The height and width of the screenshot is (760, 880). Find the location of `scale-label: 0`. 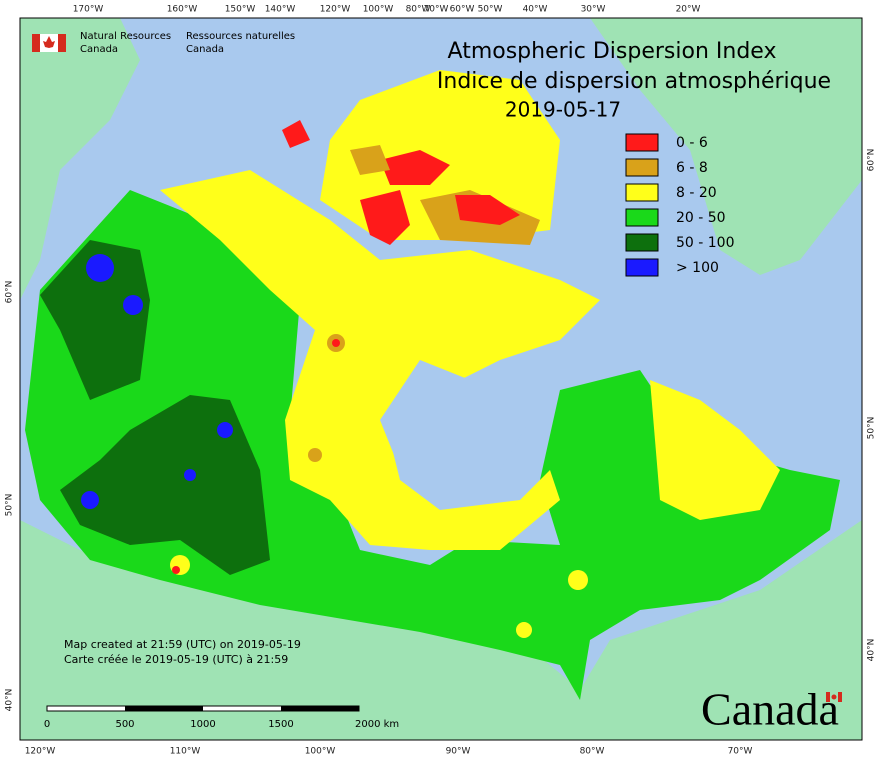

scale-label: 0 is located at coordinates (47, 724).